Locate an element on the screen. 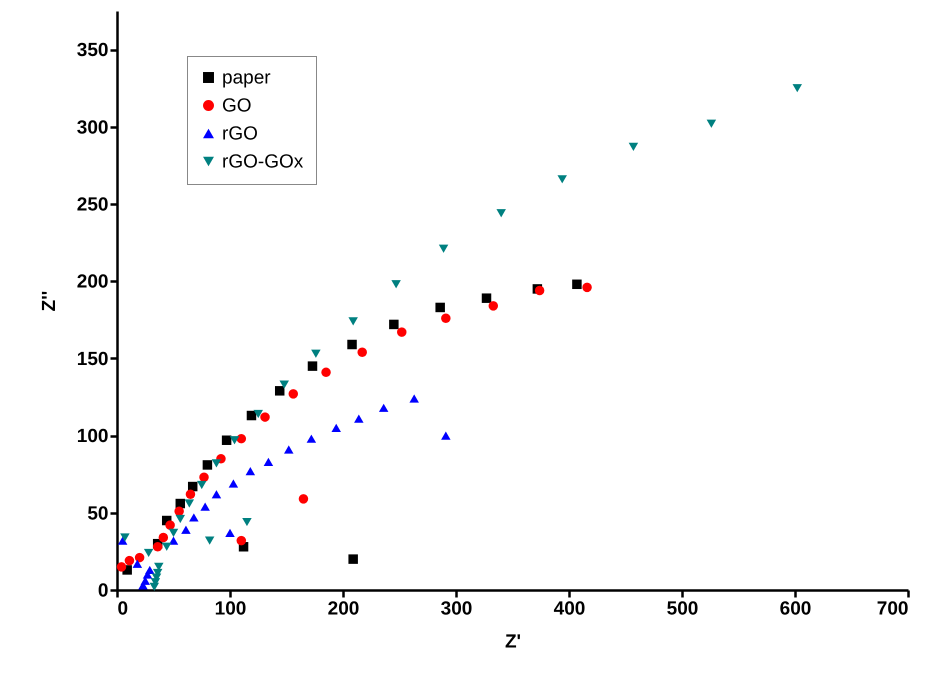  legend-label: paper is located at coordinates (247, 78).